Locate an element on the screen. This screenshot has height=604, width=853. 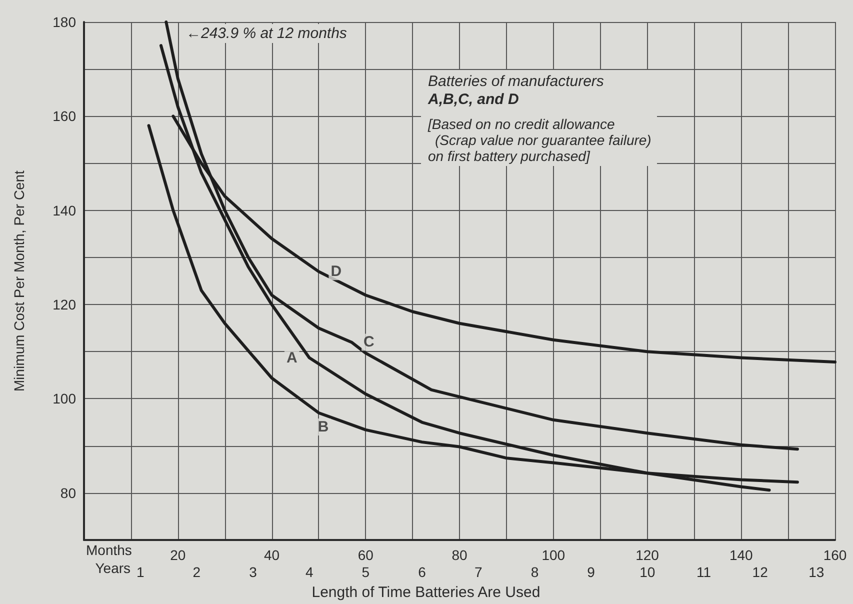
x2-tick-label: 3 is located at coordinates (253, 572).